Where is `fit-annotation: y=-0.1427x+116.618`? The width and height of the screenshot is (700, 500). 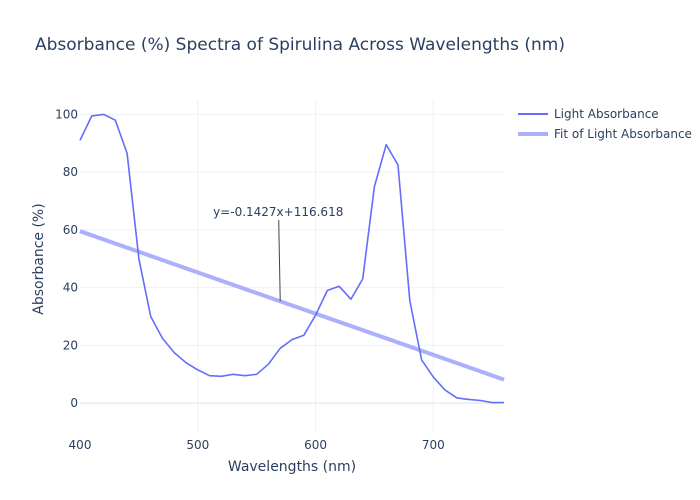 fit-annotation: y=-0.1427x+116.618 is located at coordinates (278, 253).